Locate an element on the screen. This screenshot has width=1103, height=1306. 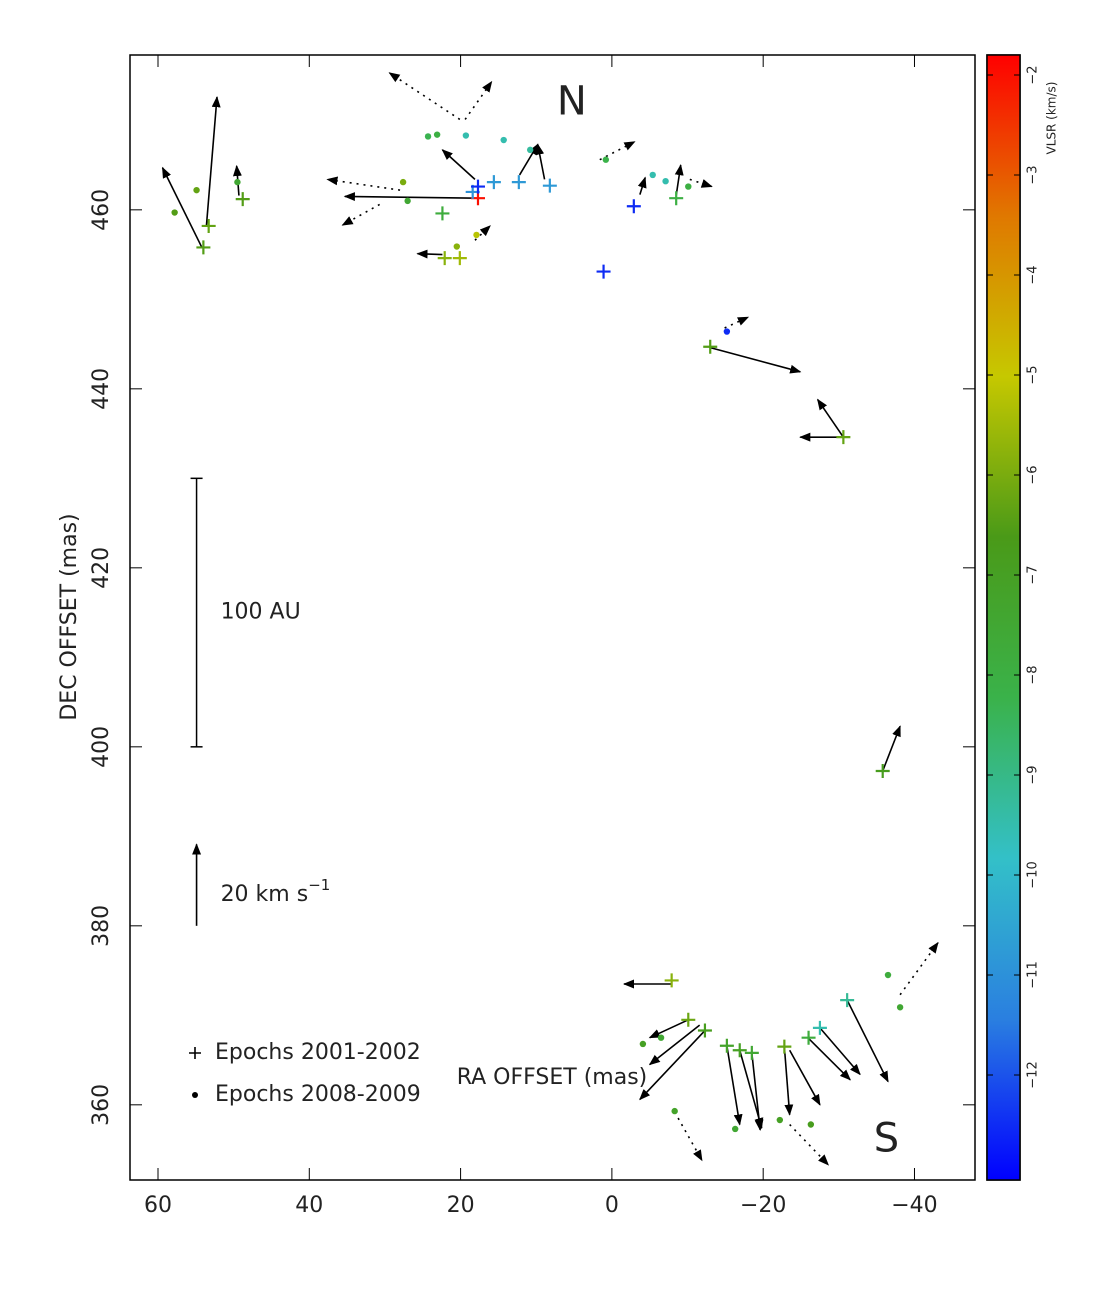
colorbar-tick-label: −10 is located at coordinates (1033, 874).